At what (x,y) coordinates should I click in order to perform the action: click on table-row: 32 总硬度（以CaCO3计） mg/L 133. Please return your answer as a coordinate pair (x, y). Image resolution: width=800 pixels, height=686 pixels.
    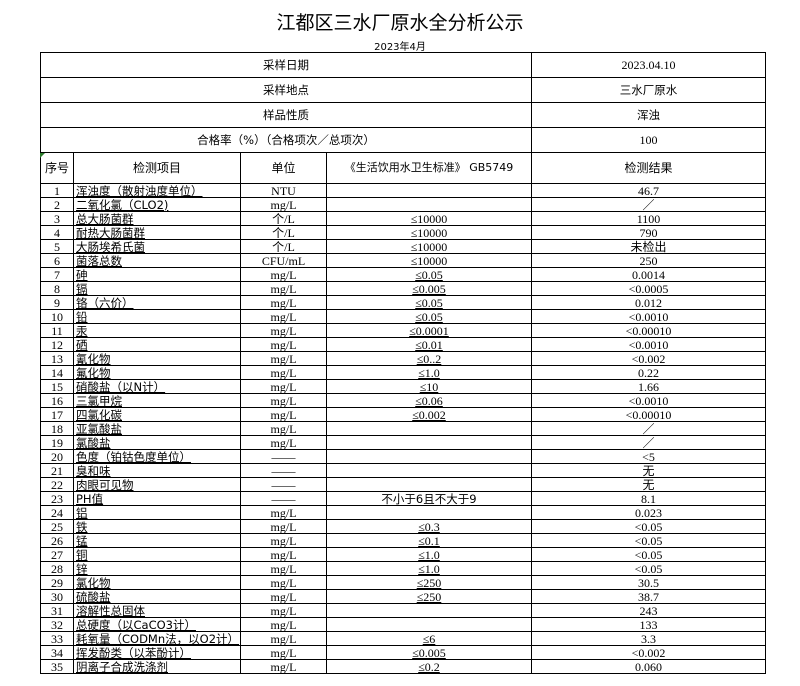
    Looking at the image, I should click on (403, 624).